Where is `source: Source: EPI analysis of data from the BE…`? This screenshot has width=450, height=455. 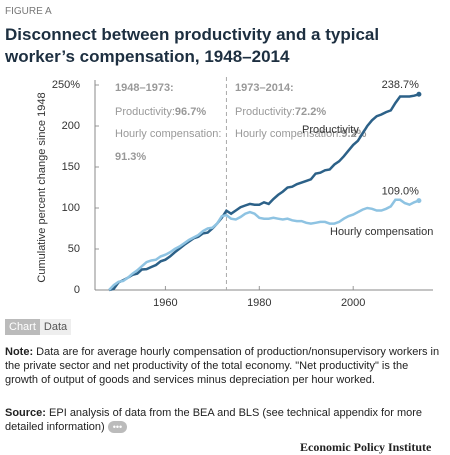 source: Source: EPI analysis of data from the BE… is located at coordinates (220, 420).